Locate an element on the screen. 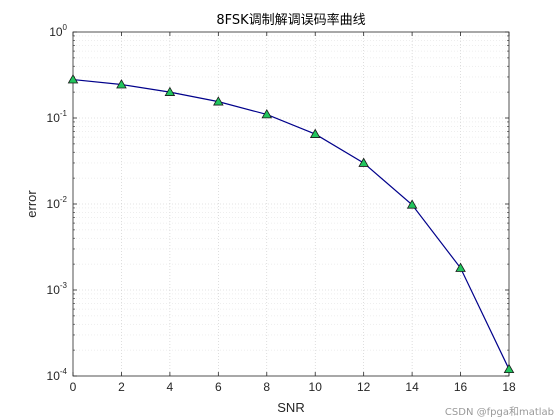 Image resolution: width=560 pixels, height=420 pixels. x-tick-label: 0 is located at coordinates (73, 387).